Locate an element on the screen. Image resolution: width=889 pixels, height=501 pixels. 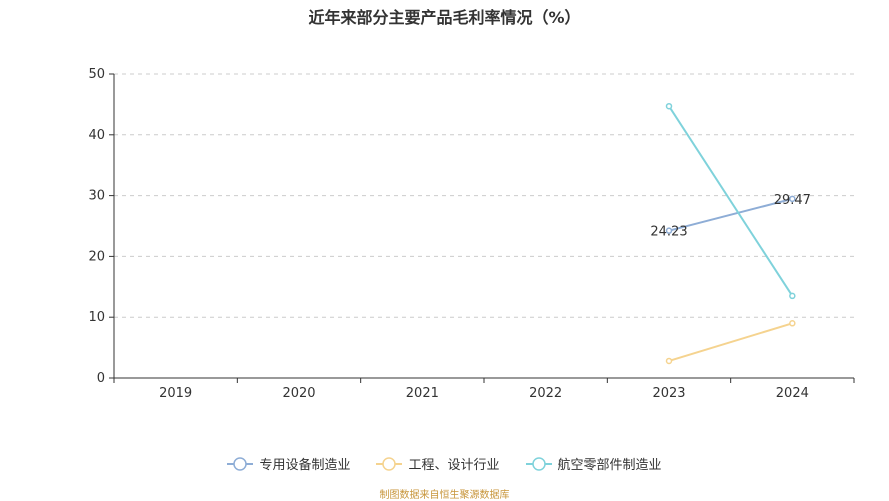
legend-item: 航空零部件制造业 is located at coordinates (593, 463).